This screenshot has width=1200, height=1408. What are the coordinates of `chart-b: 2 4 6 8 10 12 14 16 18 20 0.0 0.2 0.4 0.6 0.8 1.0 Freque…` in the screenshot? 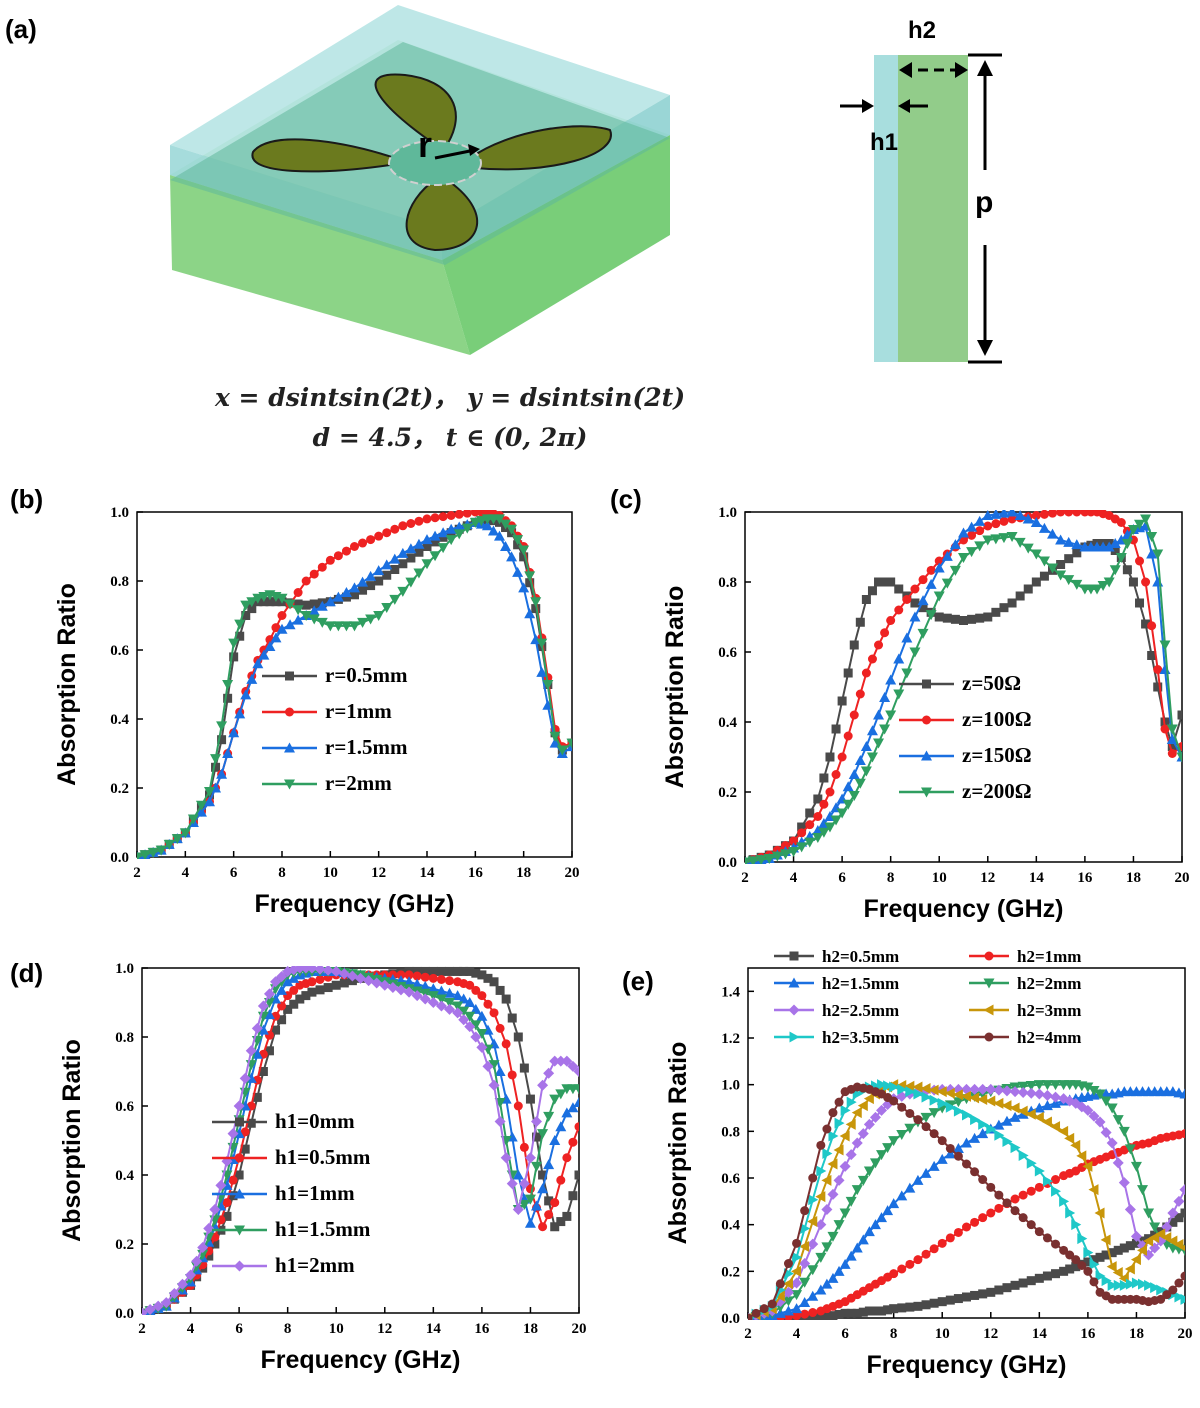 It's located at (316, 711).